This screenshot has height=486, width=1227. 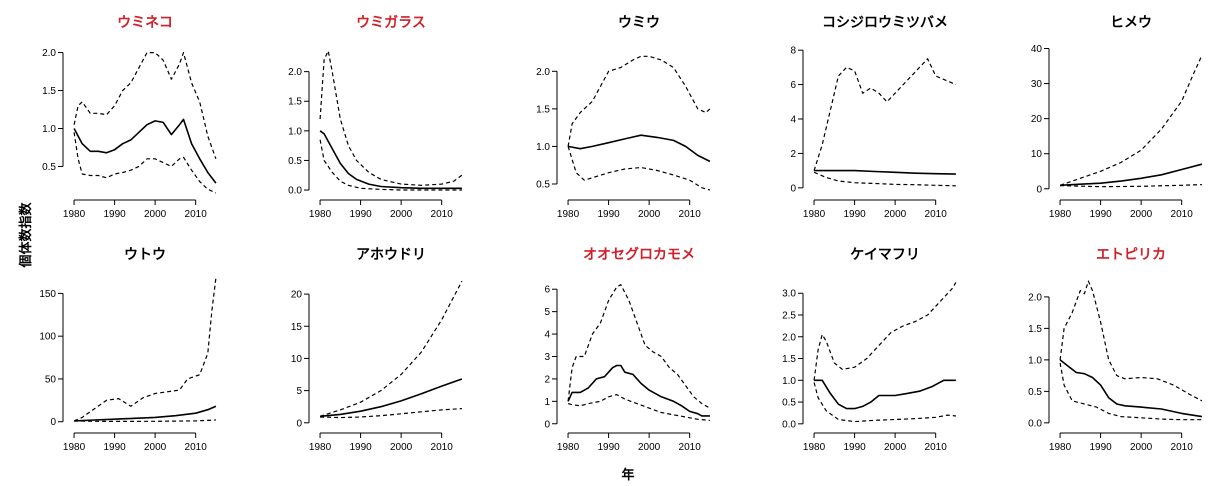 What do you see at coordinates (391, 255) in the screenshot?
I see `panel-title: アホウドリ` at bounding box center [391, 255].